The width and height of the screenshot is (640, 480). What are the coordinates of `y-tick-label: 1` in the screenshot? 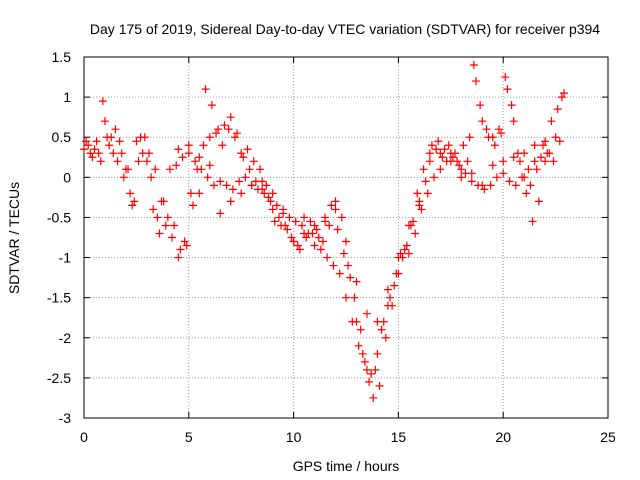 It's located at (67, 97).